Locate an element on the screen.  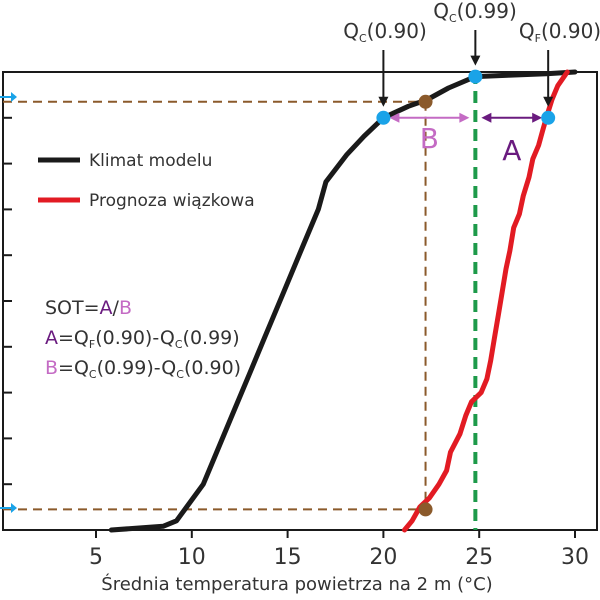
arrow-B-head-right is located at coordinates (464, 117).